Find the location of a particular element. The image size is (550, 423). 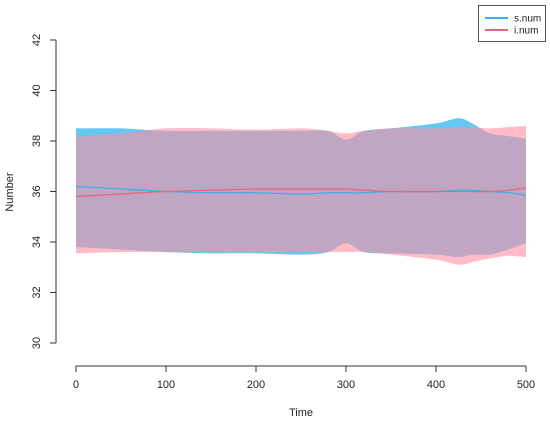

line-s-num is located at coordinates (301, 190).